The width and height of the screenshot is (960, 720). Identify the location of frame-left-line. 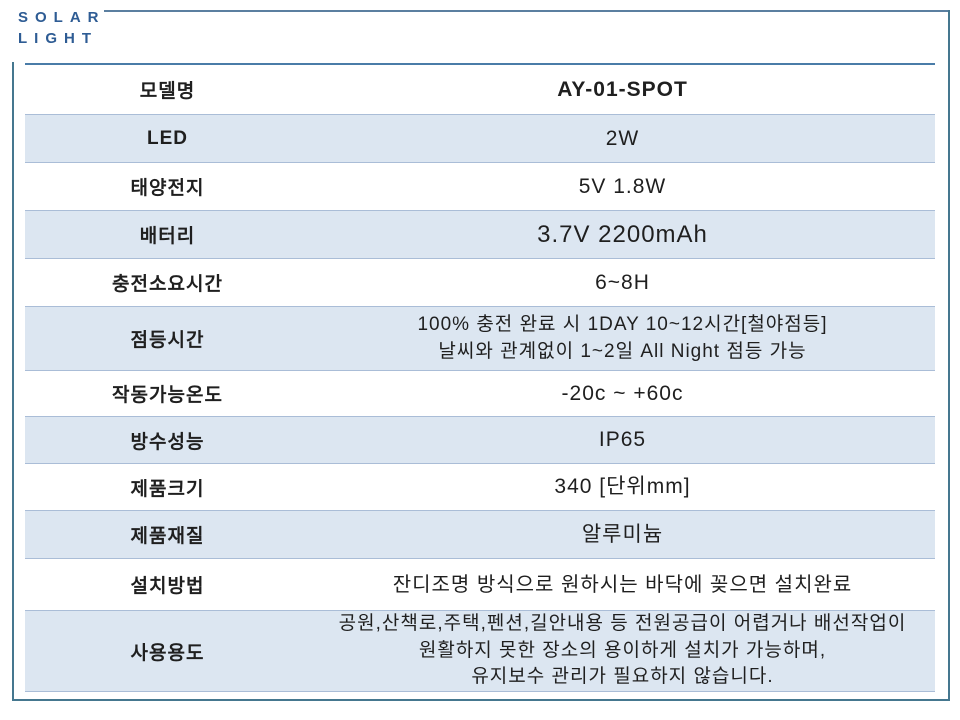
(13, 381).